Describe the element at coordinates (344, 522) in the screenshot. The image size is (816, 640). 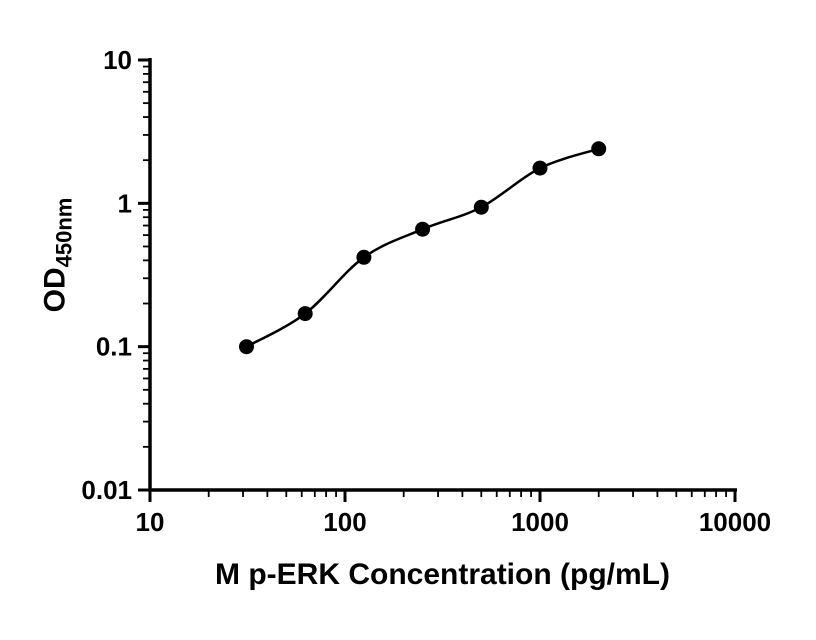
I see `x-tick-label: 100` at that location.